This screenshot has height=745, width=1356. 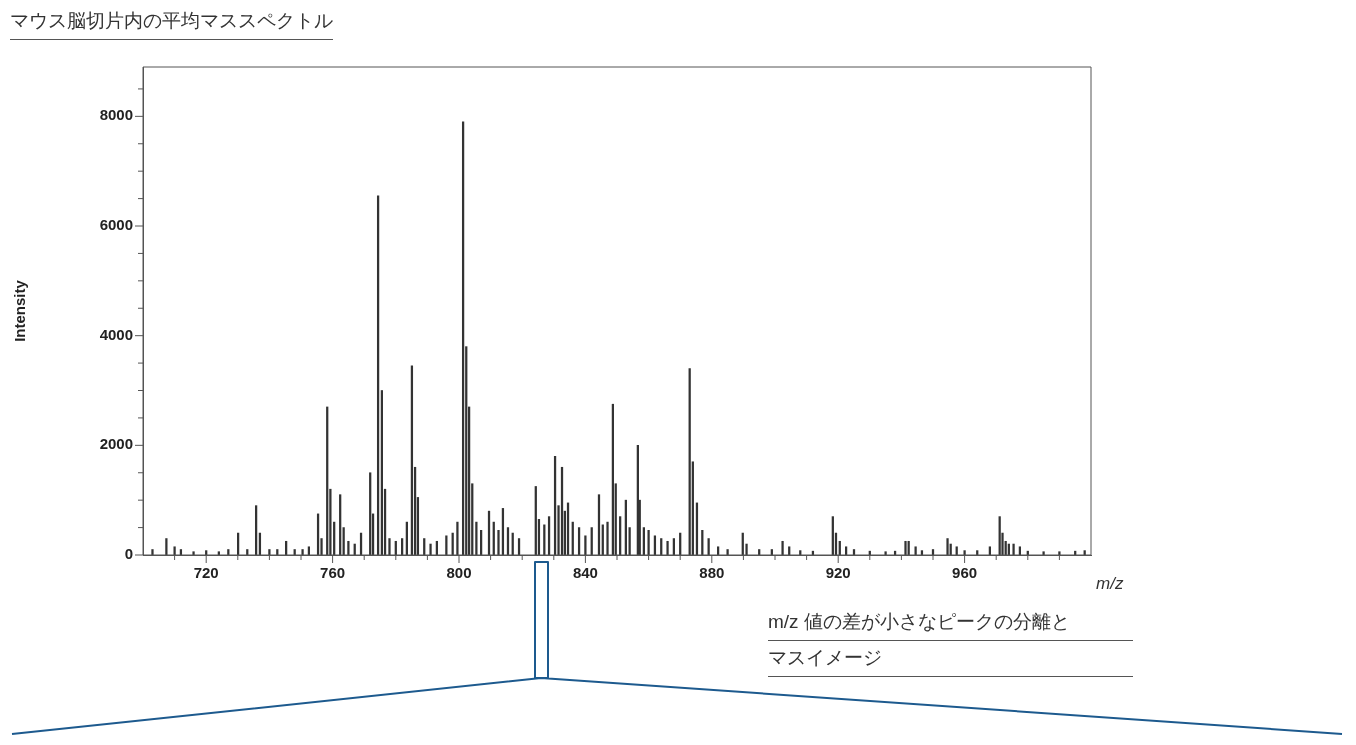 What do you see at coordinates (459, 573) in the screenshot?
I see `x-tick-label: 800` at bounding box center [459, 573].